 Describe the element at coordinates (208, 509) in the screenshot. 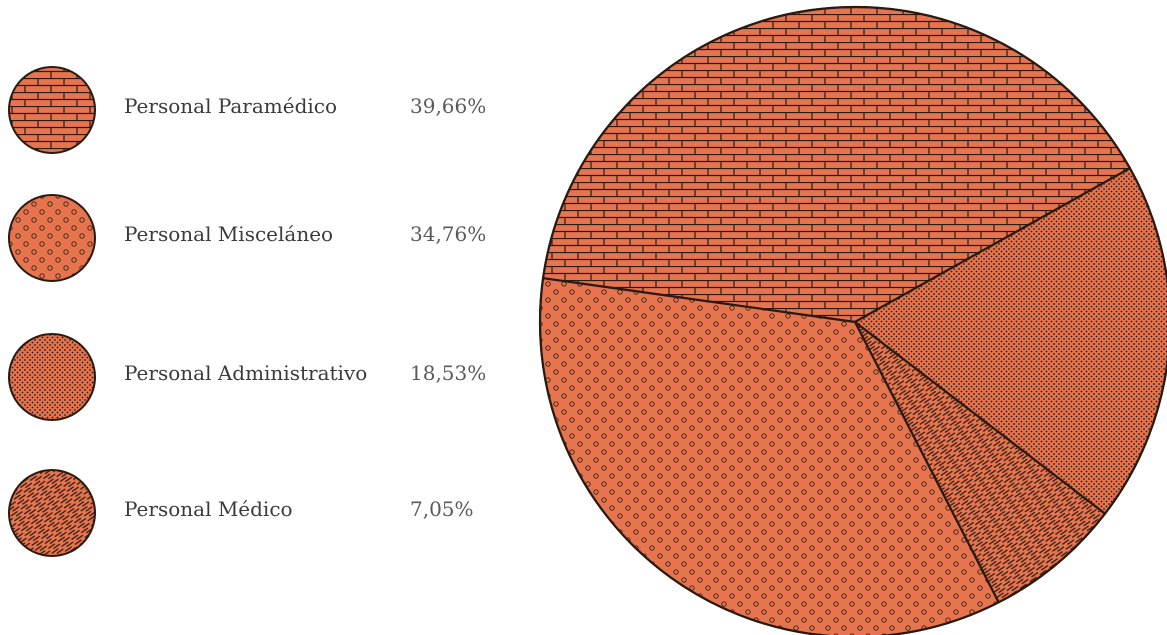

I see `legend-label: Personal Médico` at that location.